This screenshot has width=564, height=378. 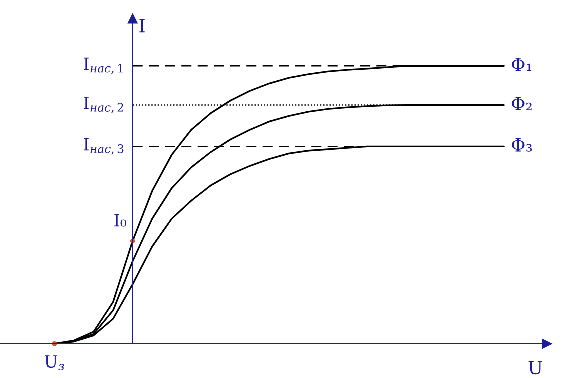 I want to click on ref-line-label: I$_{нас,1}$, so click(x=103, y=66).